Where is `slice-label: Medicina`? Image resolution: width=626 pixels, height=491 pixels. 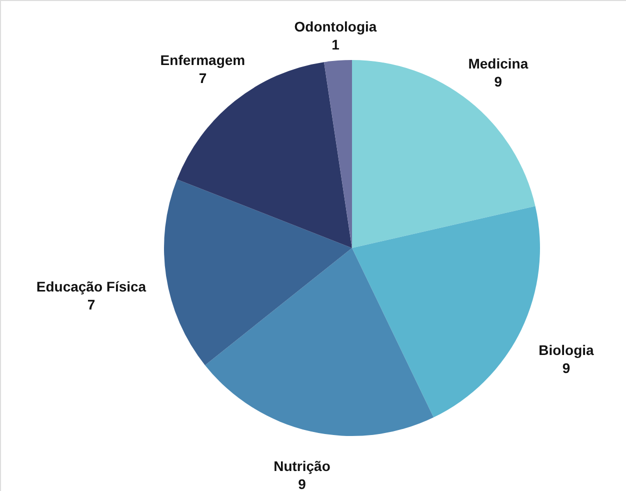 slice-label: Medicina is located at coordinates (498, 64).